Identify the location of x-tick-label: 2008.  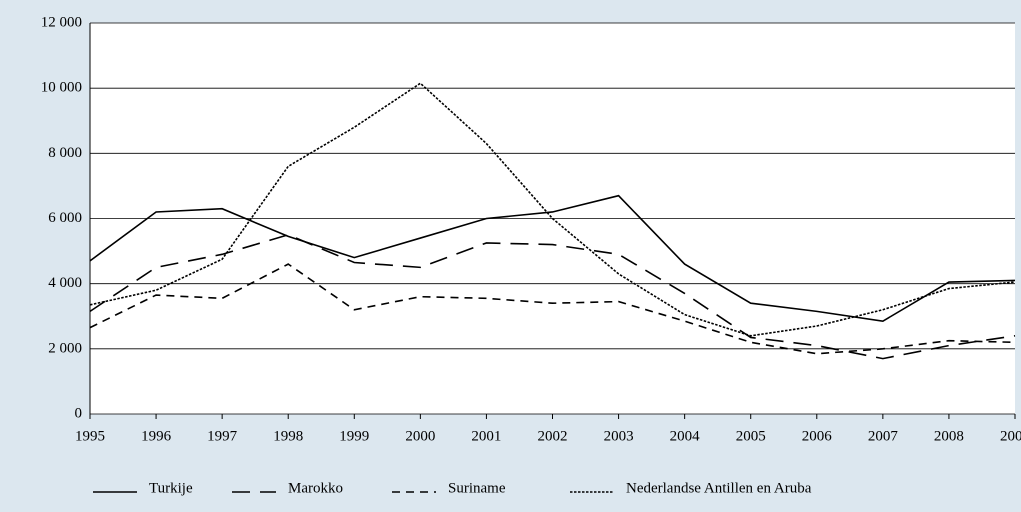
(949, 436).